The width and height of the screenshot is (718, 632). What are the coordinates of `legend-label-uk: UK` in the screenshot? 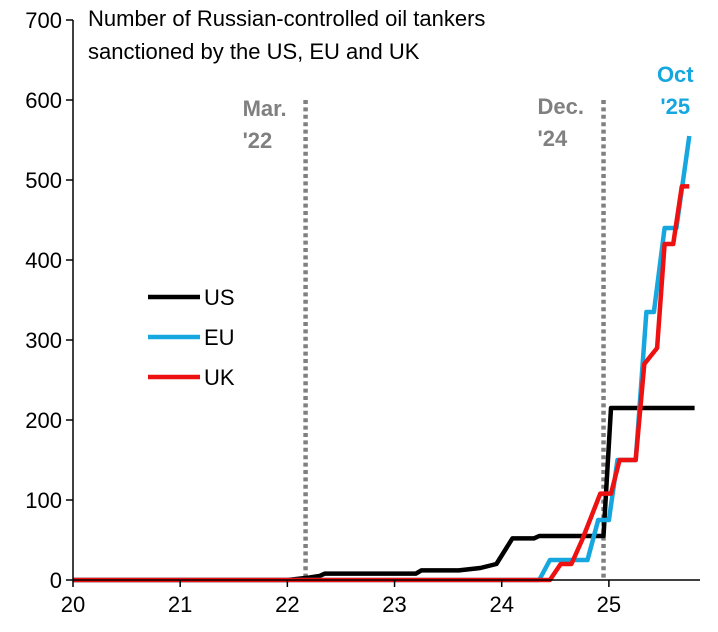 It's located at (219, 377).